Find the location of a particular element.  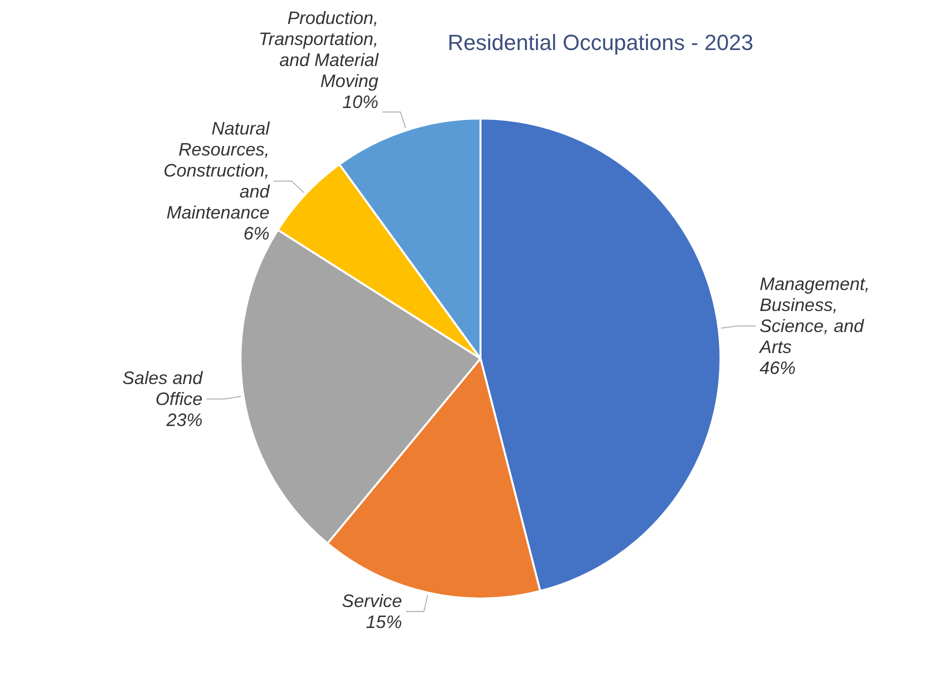

text: Residential Occupations - 2023 is located at coordinates (601, 42).